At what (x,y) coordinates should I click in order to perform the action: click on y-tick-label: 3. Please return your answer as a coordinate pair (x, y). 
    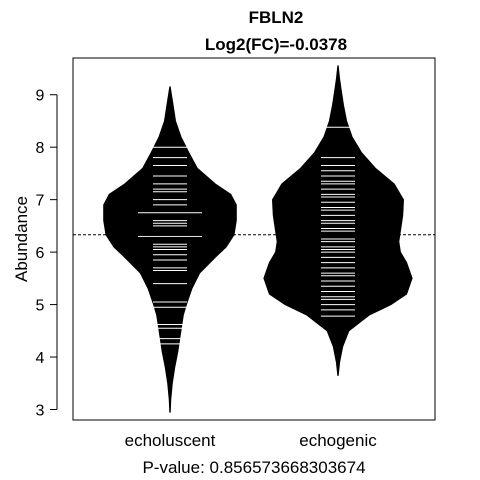
    Looking at the image, I should click on (40, 411).